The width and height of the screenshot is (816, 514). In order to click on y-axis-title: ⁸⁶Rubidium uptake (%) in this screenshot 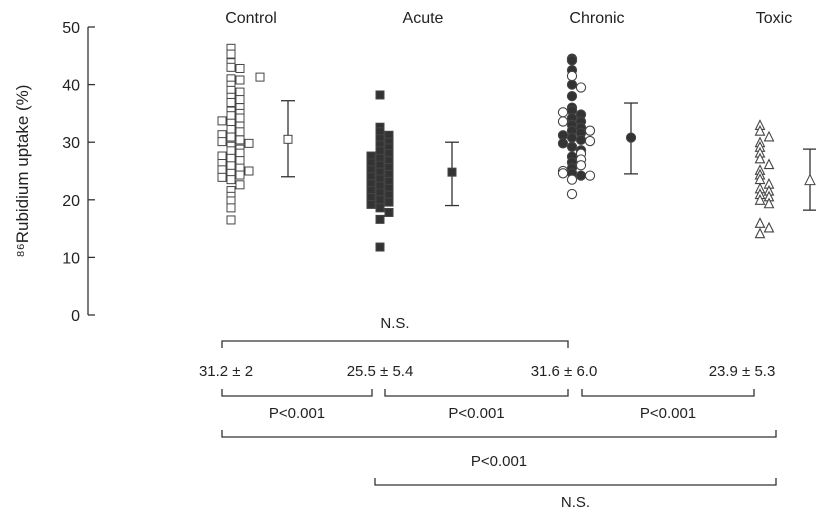, I will do `click(22, 171)`.